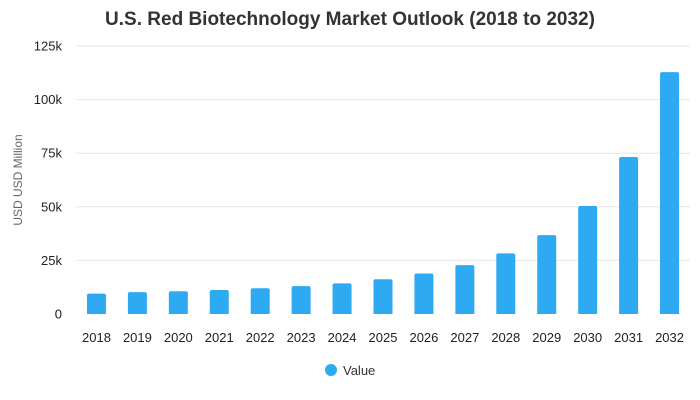  What do you see at coordinates (178, 302) in the screenshot?
I see `bar-2020` at bounding box center [178, 302].